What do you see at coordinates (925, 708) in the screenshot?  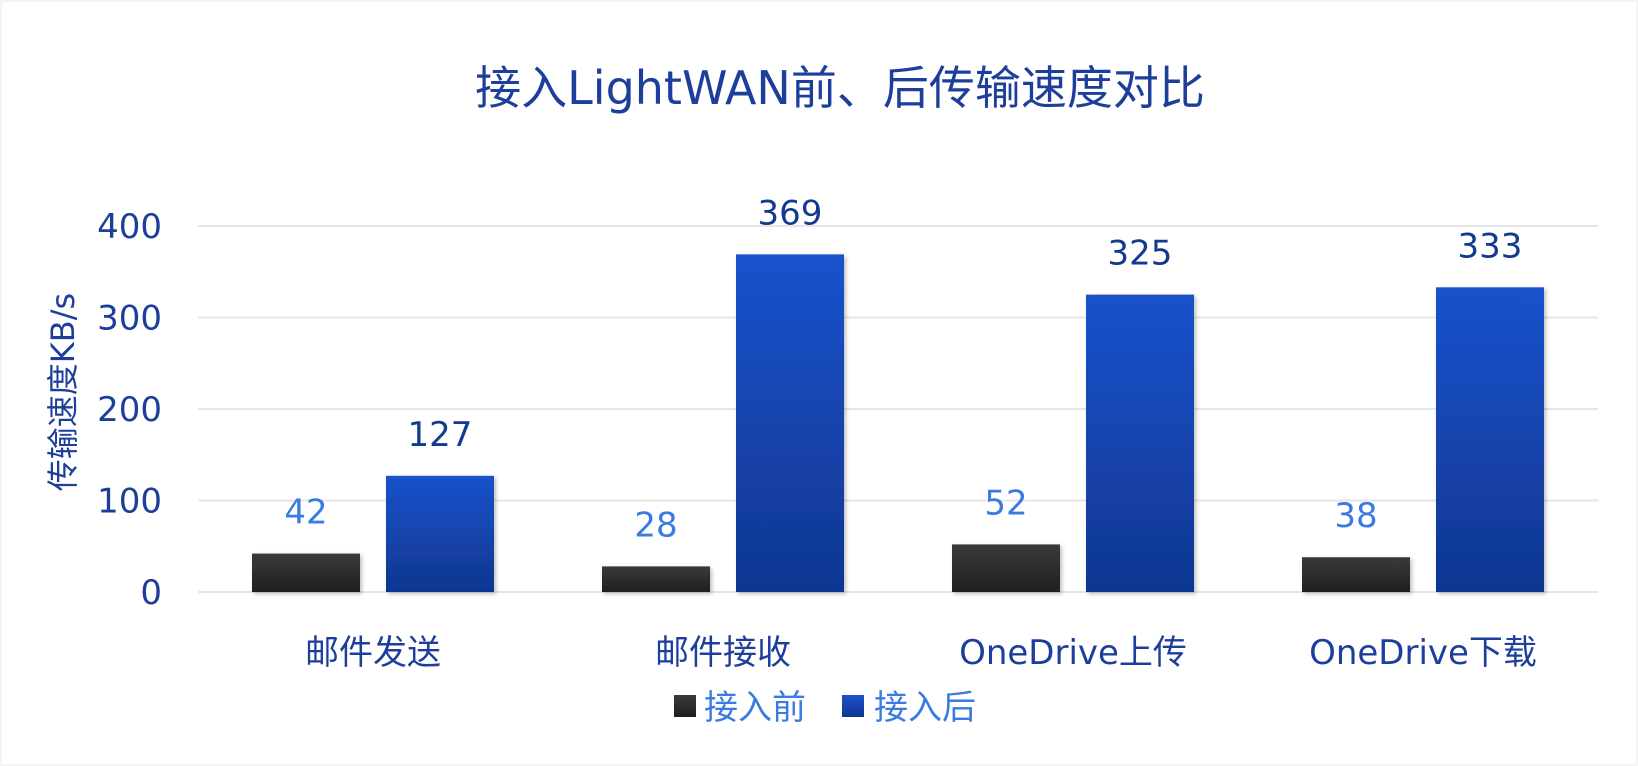 I see `legend-label-after: 接入后` at bounding box center [925, 708].